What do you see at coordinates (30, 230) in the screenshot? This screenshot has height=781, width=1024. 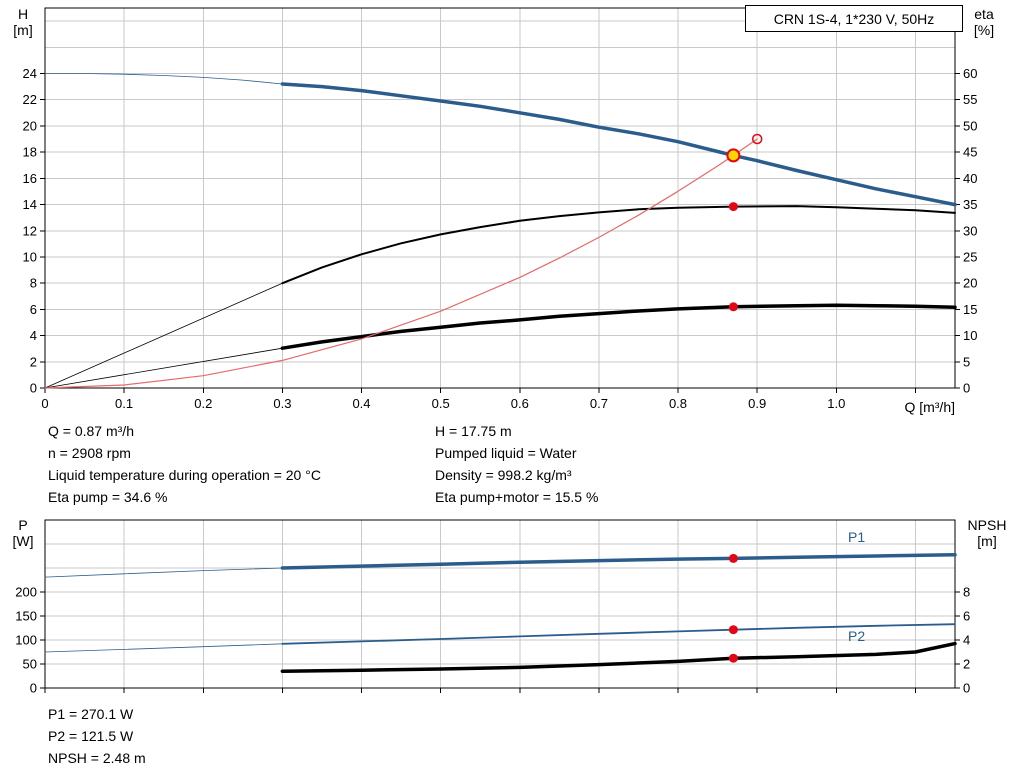 I see `left-tick-label: 12` at bounding box center [30, 230].